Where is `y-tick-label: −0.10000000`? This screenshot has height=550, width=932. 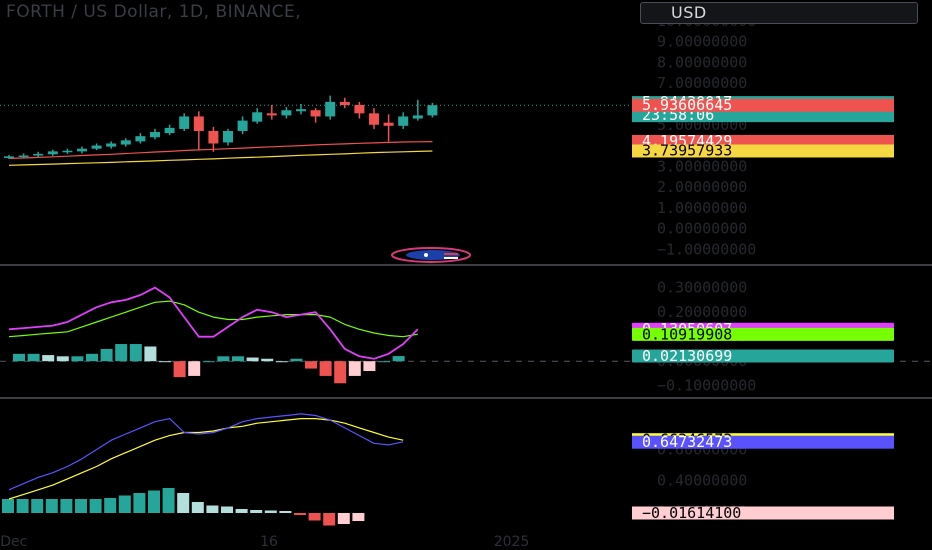 y-tick-label: −0.10000000 is located at coordinates (706, 386).